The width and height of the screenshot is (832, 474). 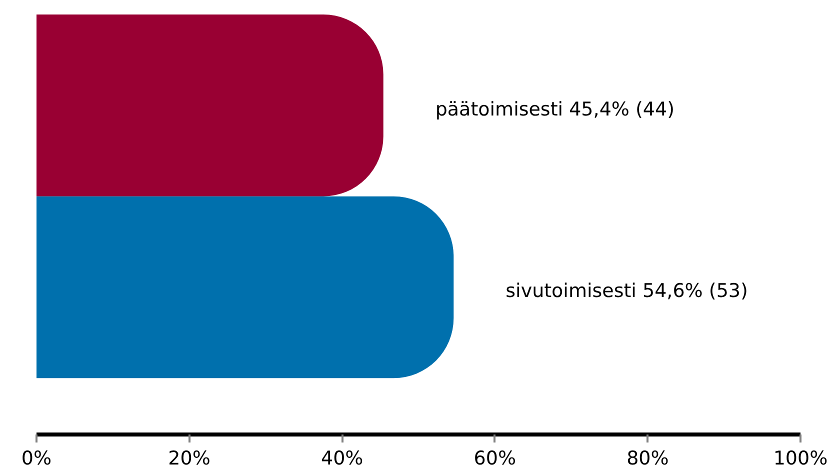 What do you see at coordinates (555, 109) in the screenshot?
I see `data-label: päätoimisesti 45,4% (44)` at bounding box center [555, 109].